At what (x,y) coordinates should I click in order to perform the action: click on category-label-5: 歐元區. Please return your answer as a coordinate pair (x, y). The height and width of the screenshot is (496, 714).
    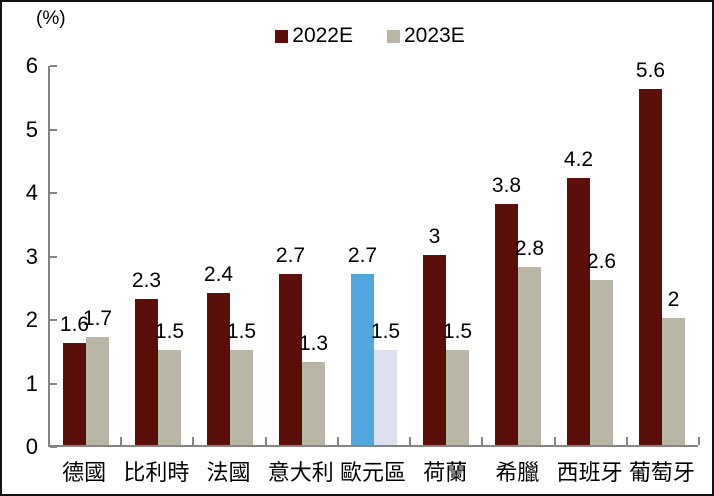
    Looking at the image, I should click on (372, 472).